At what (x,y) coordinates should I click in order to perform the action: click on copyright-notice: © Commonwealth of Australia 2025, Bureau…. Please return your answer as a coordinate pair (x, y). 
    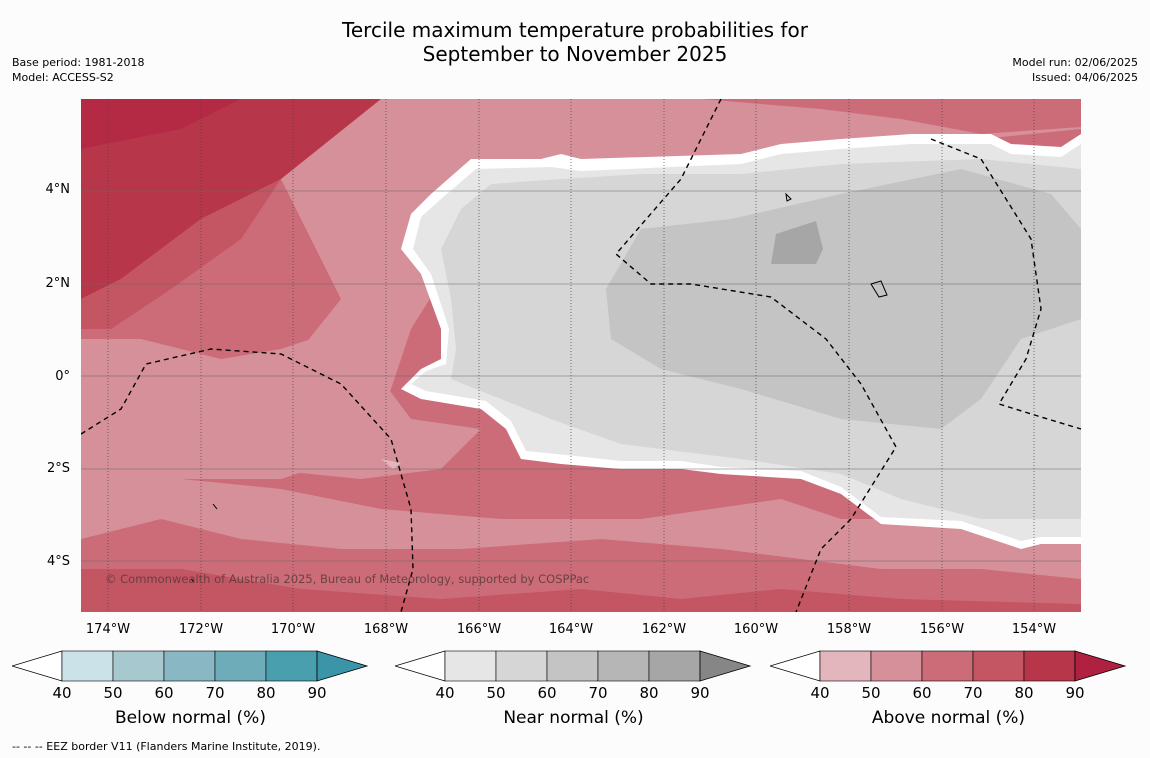
    Looking at the image, I should click on (347, 579).